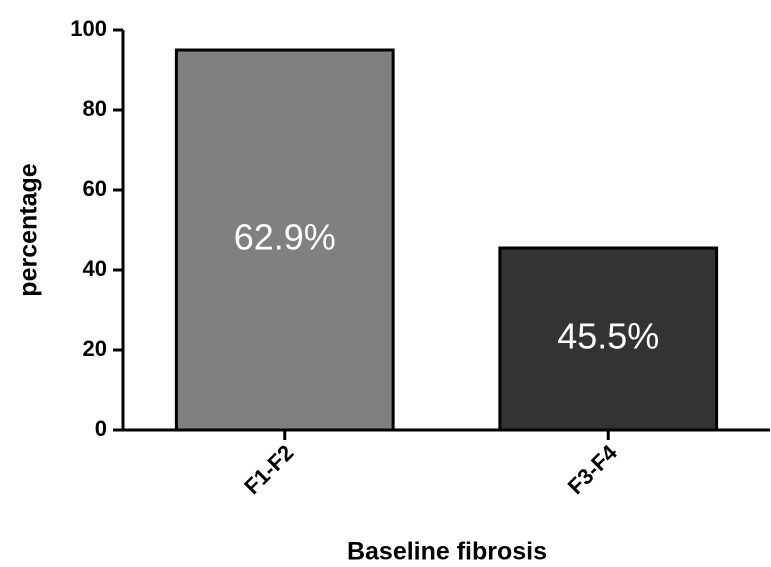 The image size is (771, 567). I want to click on x-axis-title: Baseline fibrosis, so click(447, 552).